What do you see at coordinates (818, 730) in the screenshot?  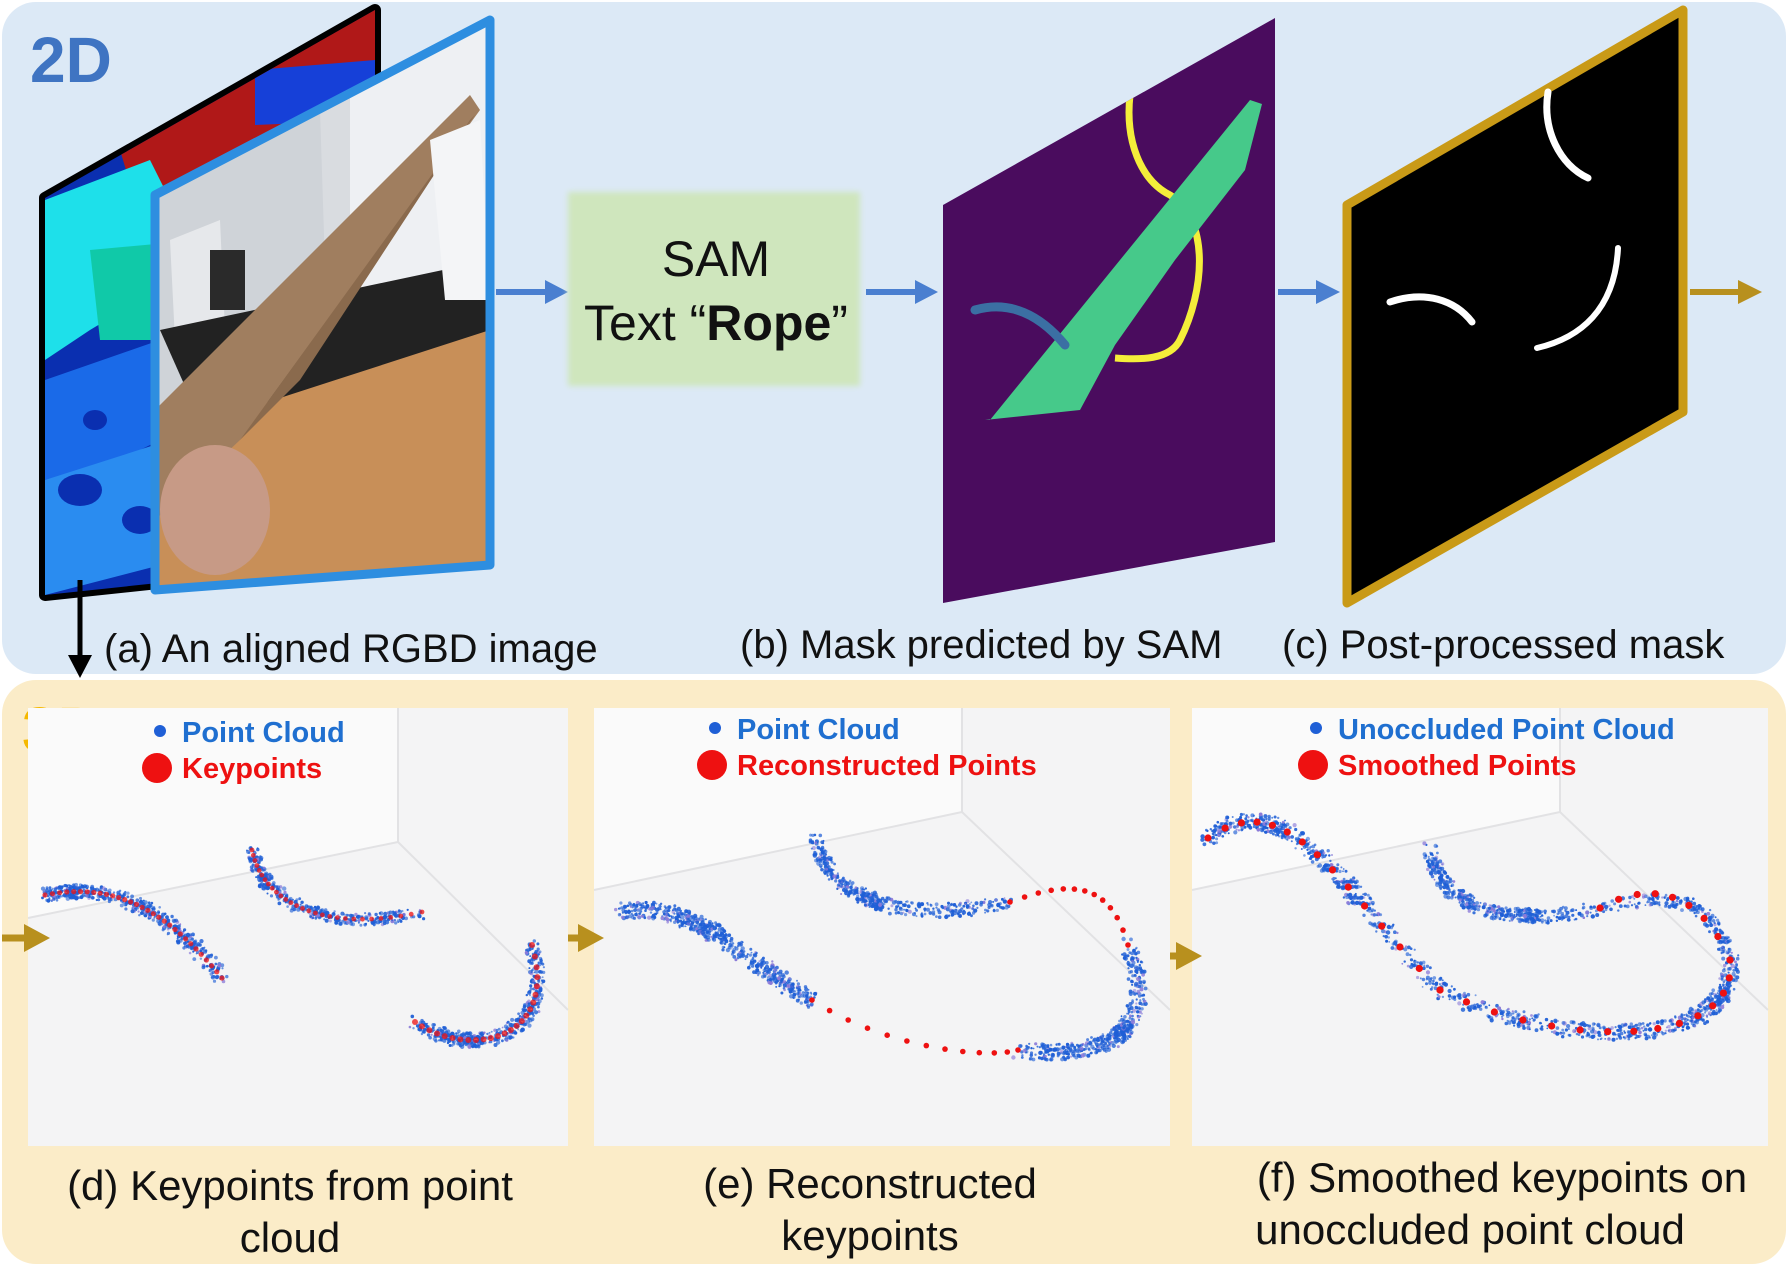 I see `legend-e-blue-label: Point Cloud` at bounding box center [818, 730].